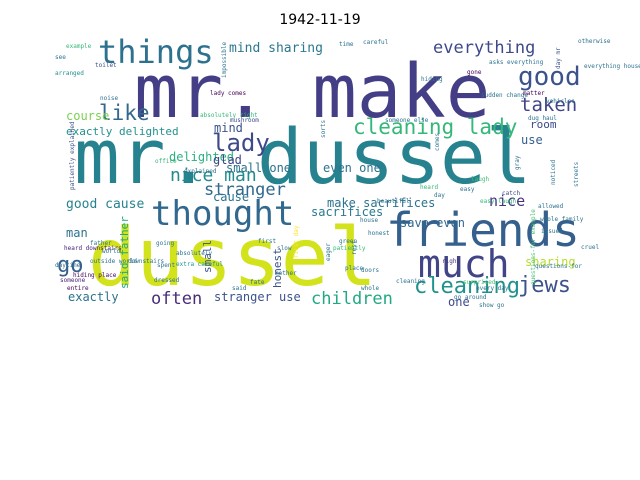  I want to click on cloud-word: exactly, so click(93, 297).